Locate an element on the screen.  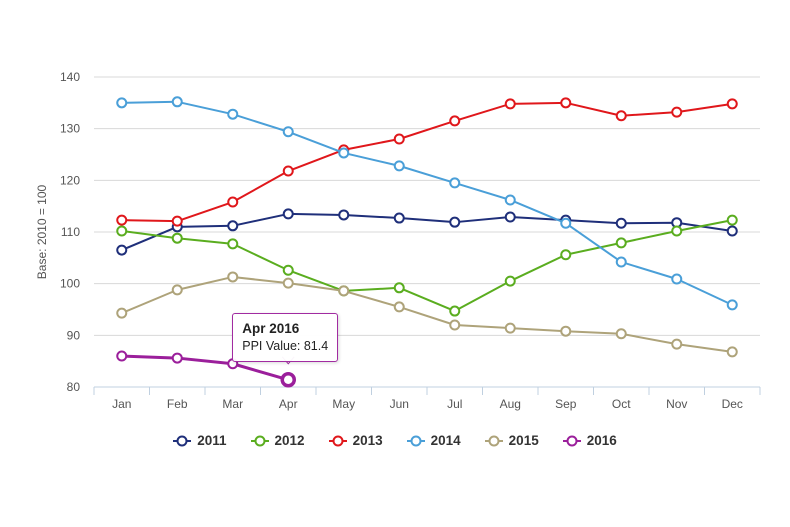
y-tick-label: 140 is located at coordinates (70, 77).